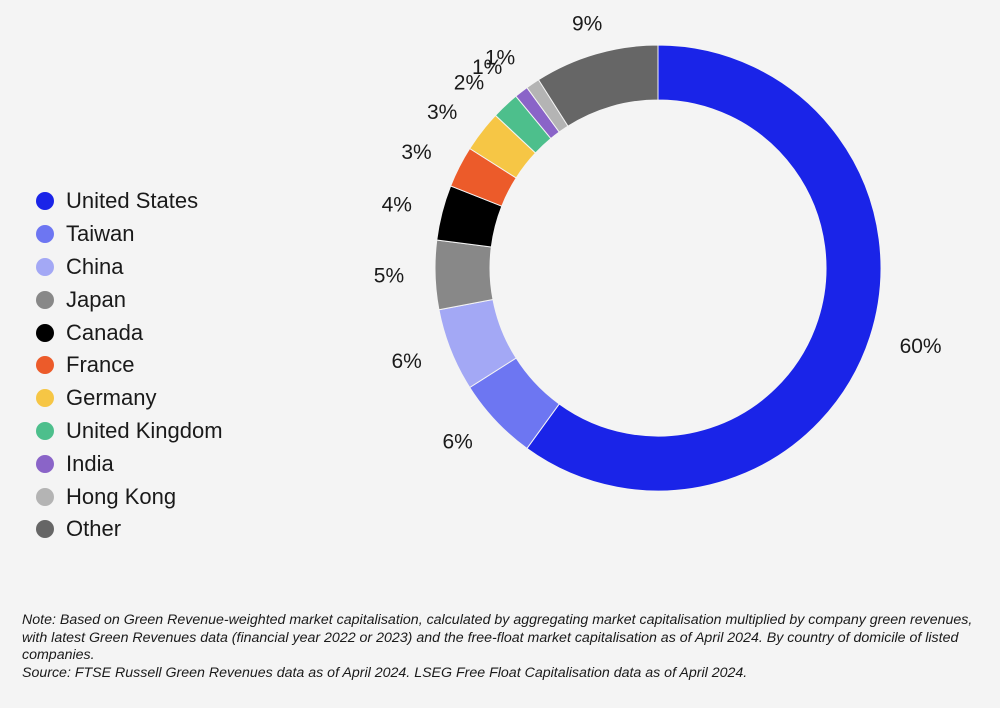 The width and height of the screenshot is (1000, 708). Describe the element at coordinates (389, 275) in the screenshot. I see `slice-label-japan: 5%` at that location.